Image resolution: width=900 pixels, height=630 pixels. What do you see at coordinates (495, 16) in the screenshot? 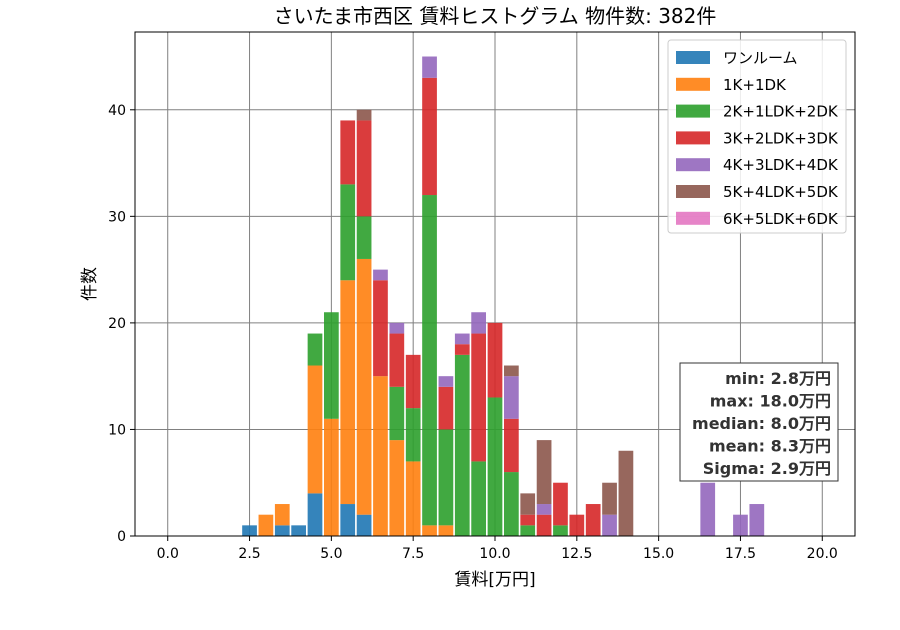
I see `chart-title: さいたま市西区 賃料ヒストグラム 物件数: 382件` at bounding box center [495, 16].